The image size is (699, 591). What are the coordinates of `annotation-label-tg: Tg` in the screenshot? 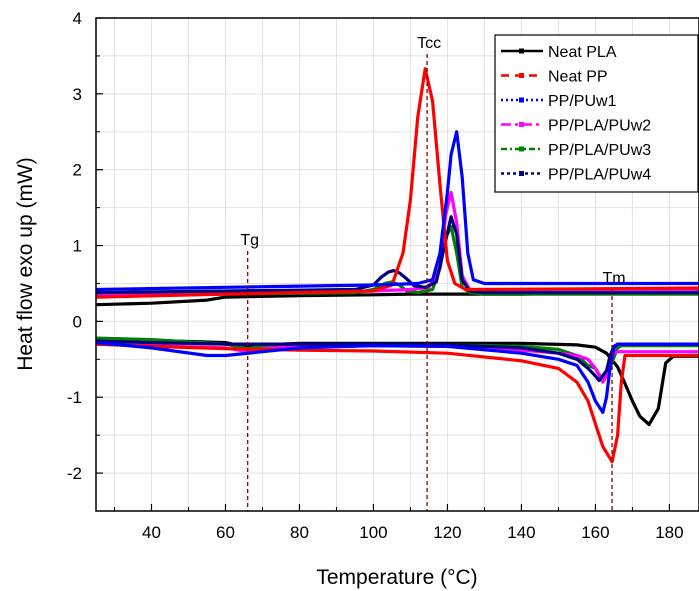 It's located at (249, 240).